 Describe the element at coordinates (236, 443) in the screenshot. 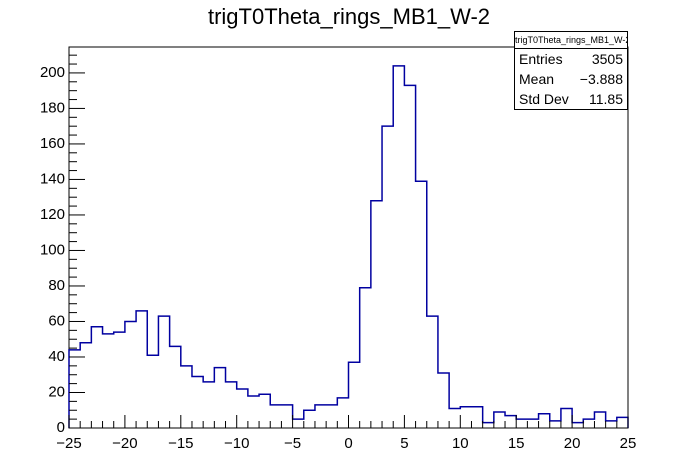

I see `x-tick-label: −10` at that location.